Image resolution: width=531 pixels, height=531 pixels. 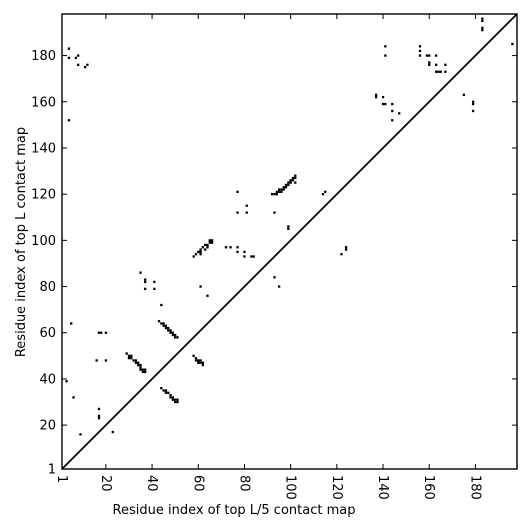 I want to click on x-tick-label: 100, so click(x=290, y=487).